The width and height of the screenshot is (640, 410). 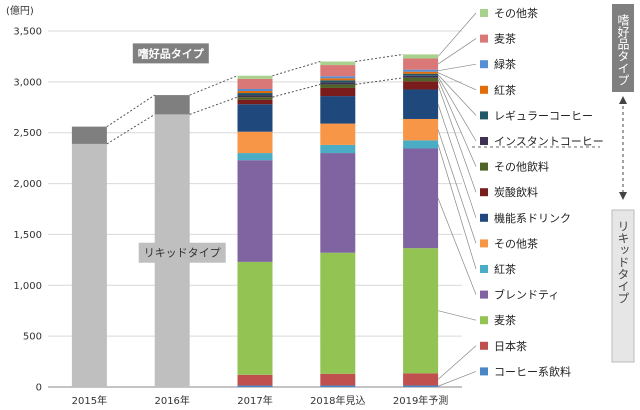 What do you see at coordinates (521, 167) in the screenshot?
I see `legend-label: その他飲料` at bounding box center [521, 167].